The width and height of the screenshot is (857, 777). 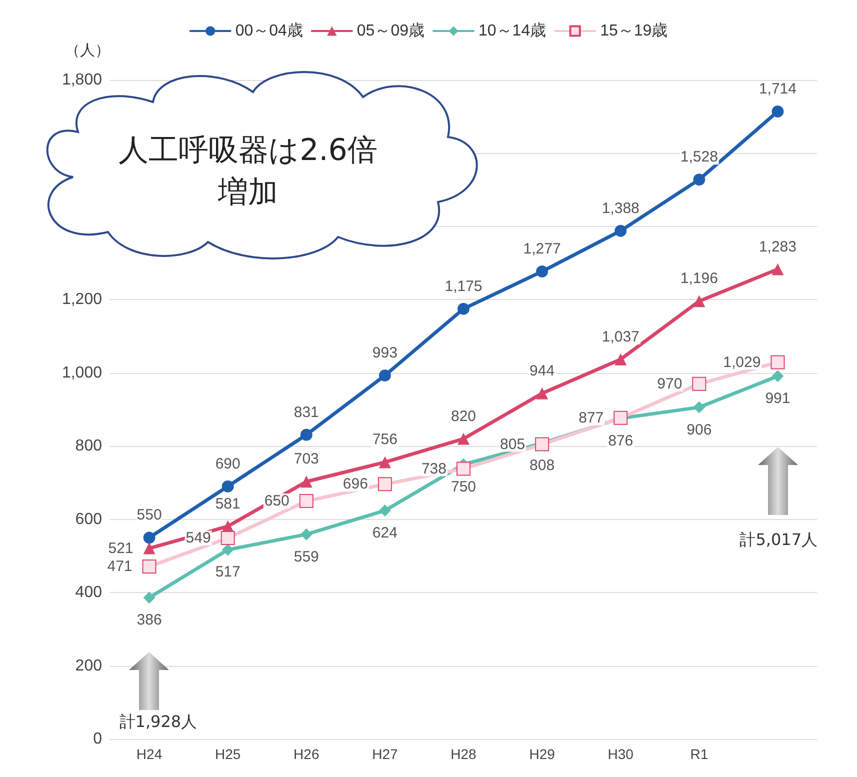 I want to click on legend-label: 10～14歳, so click(x=512, y=31).